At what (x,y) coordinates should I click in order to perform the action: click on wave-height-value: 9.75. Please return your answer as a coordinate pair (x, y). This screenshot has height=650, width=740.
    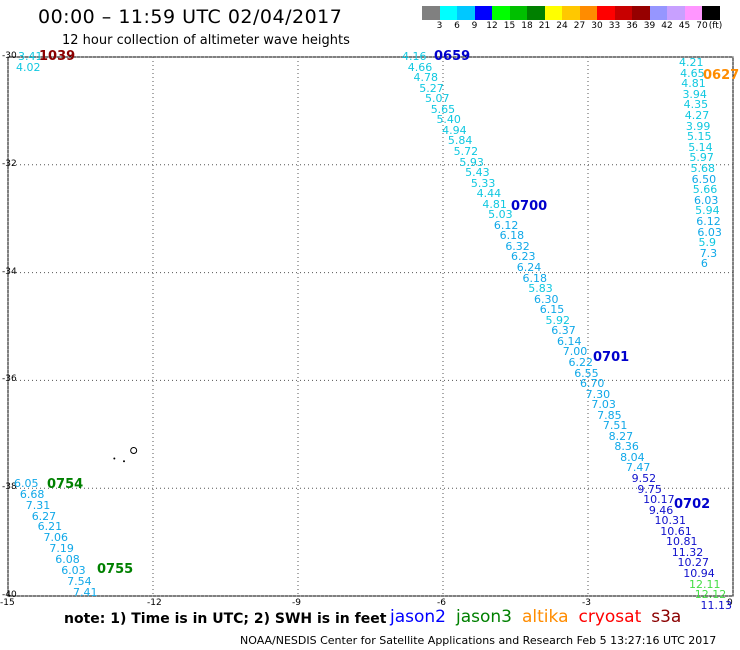
    Looking at the image, I should click on (649, 489).